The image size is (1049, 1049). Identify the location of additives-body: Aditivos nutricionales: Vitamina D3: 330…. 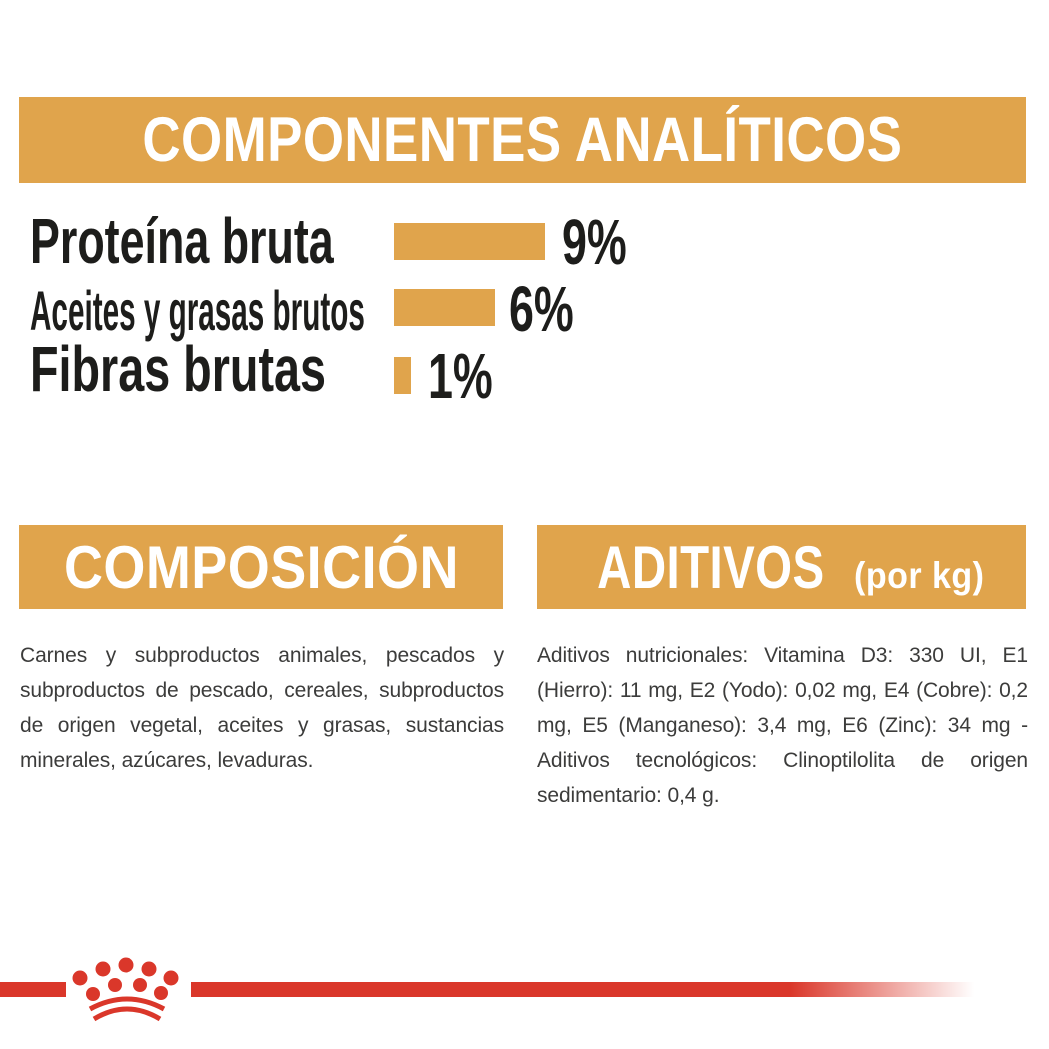
(782, 725).